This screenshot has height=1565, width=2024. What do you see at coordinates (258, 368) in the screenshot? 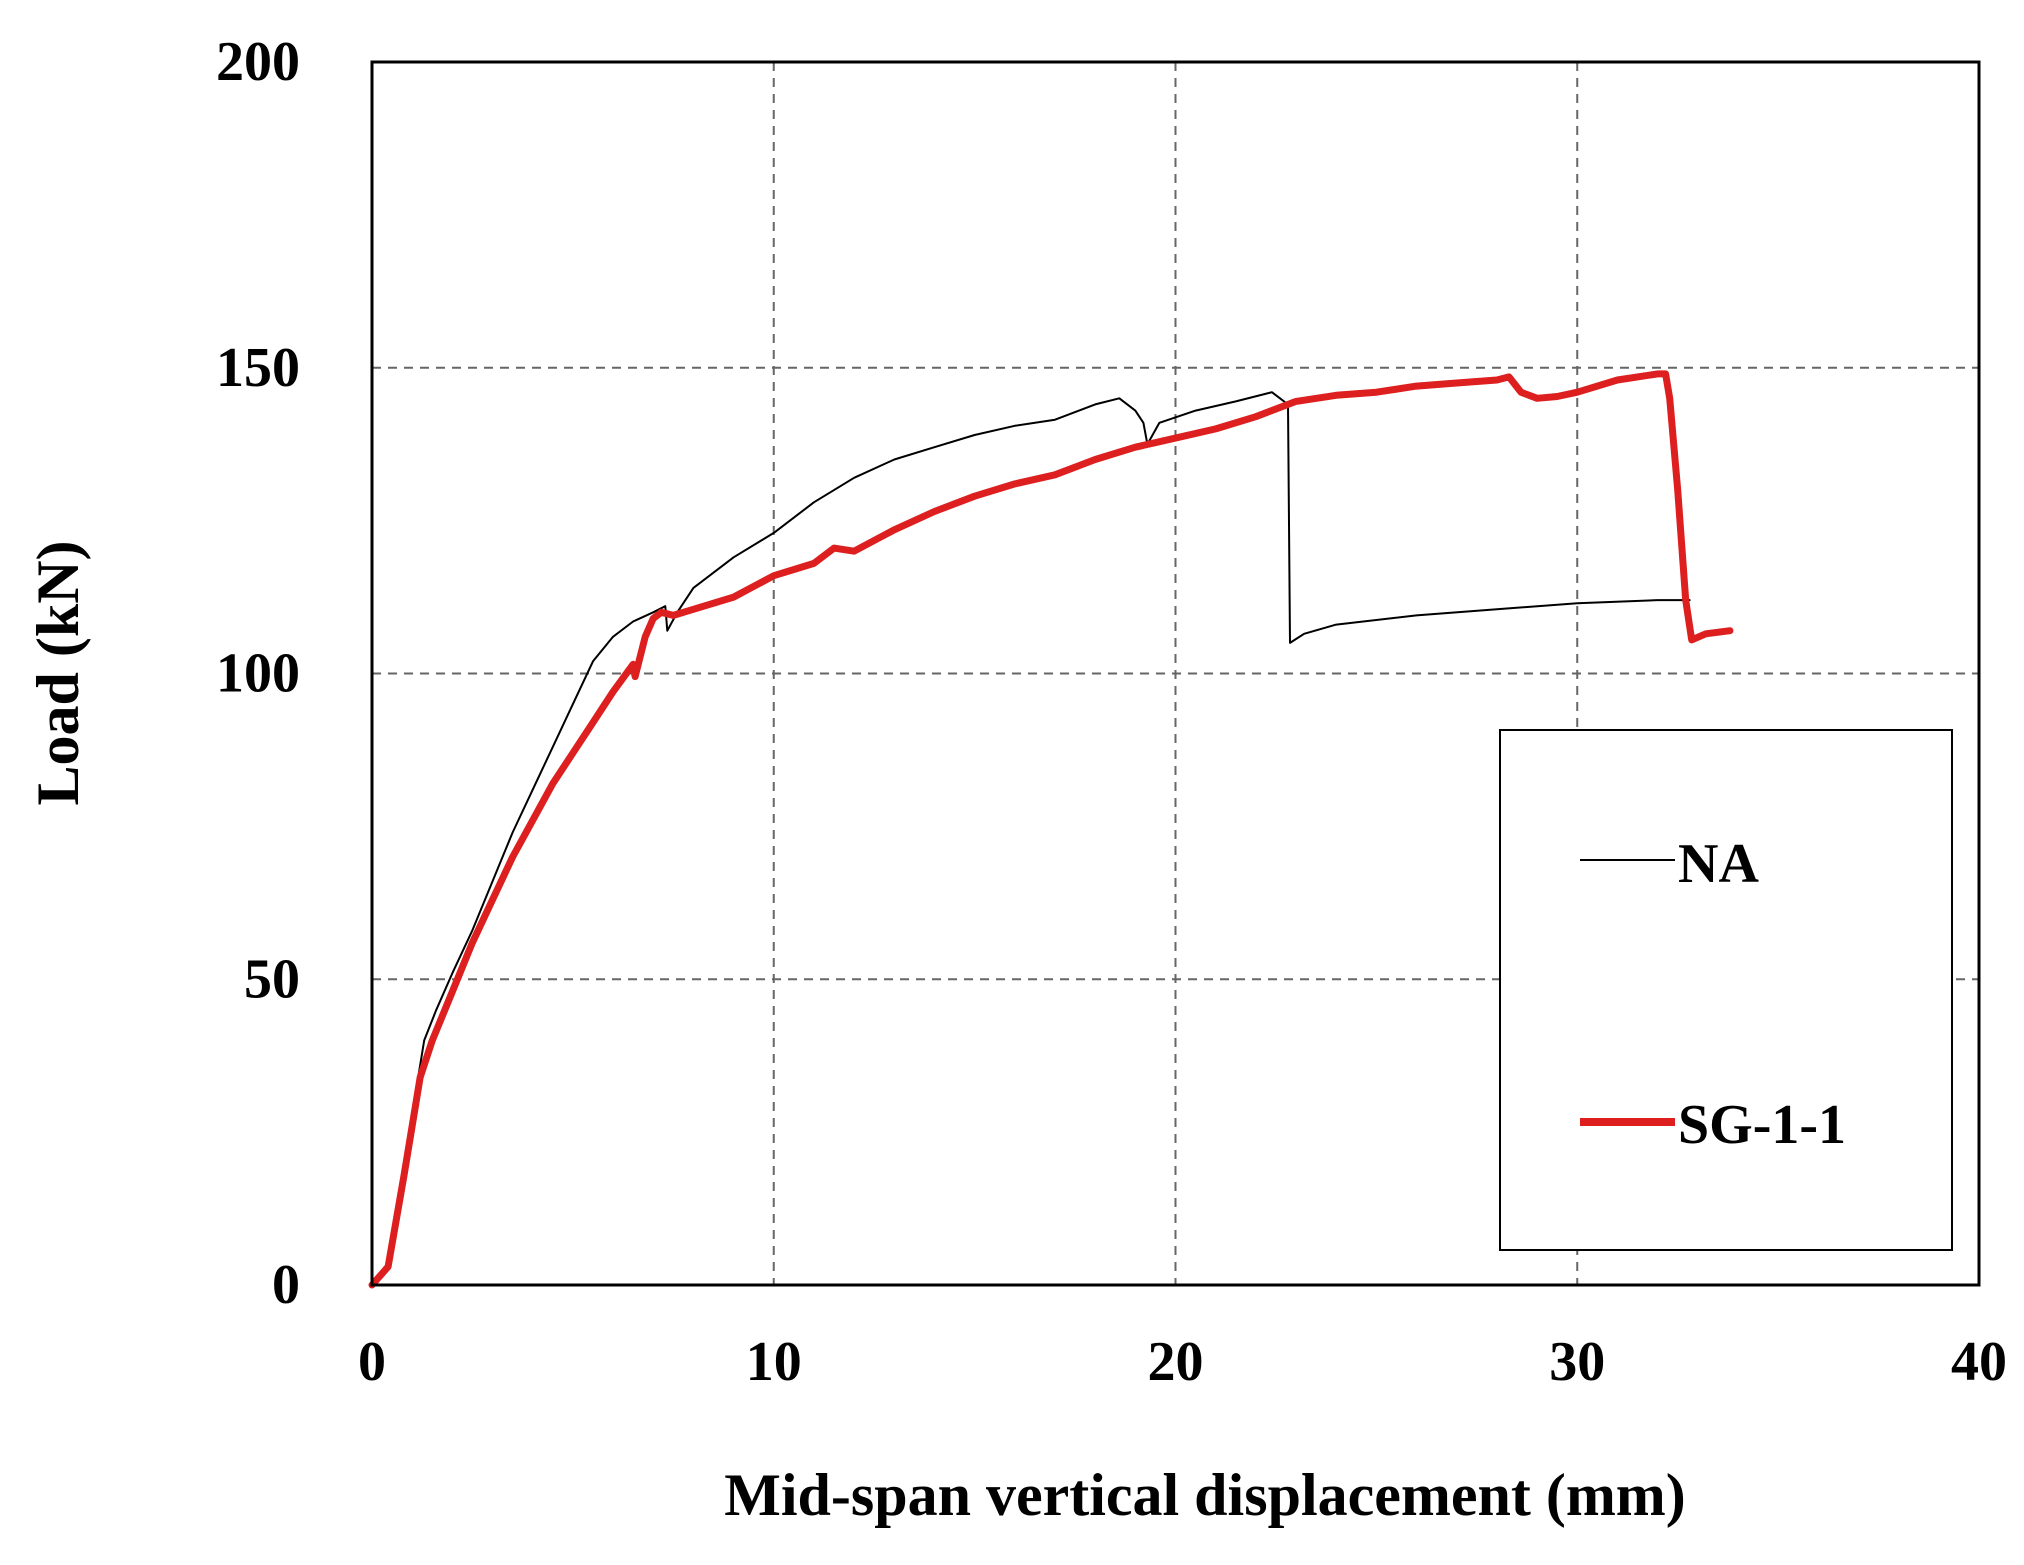
I see `y-tick-label: 150` at bounding box center [258, 368].